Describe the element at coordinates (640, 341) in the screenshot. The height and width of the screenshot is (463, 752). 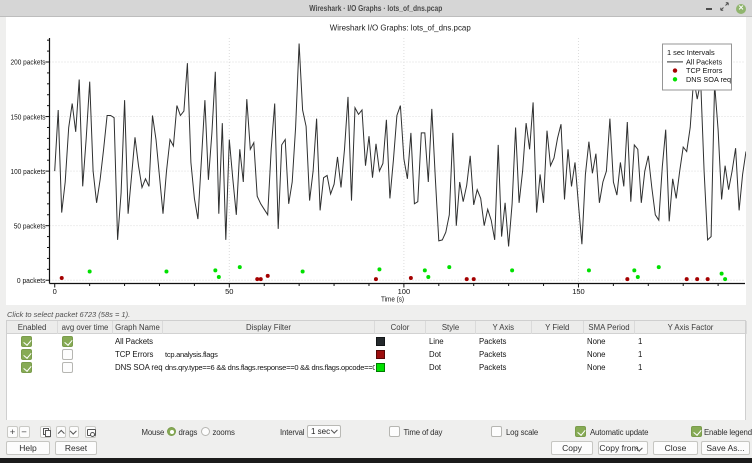
I see `y-axis-factor-cell: 1` at that location.